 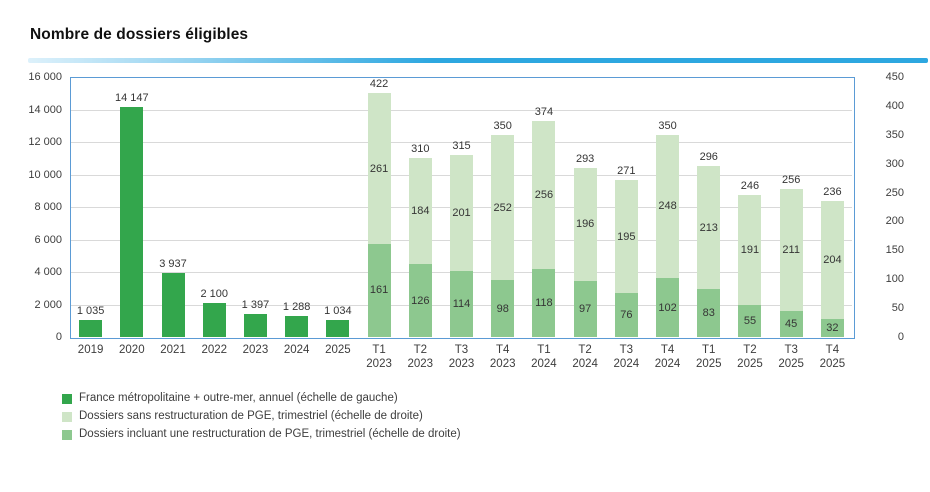 What do you see at coordinates (45, 142) in the screenshot?
I see `left-axis-tick: 12 000` at bounding box center [45, 142].